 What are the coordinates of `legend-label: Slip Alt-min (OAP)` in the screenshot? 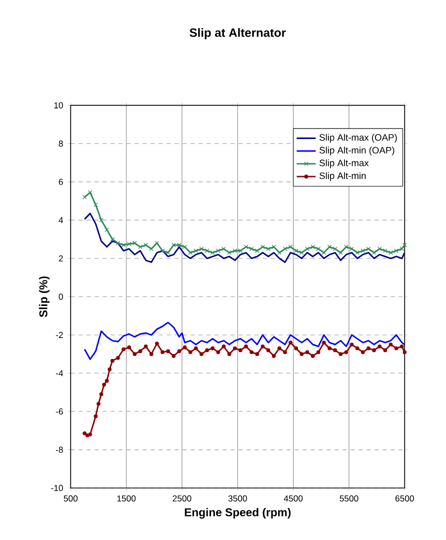 It's located at (356, 151).